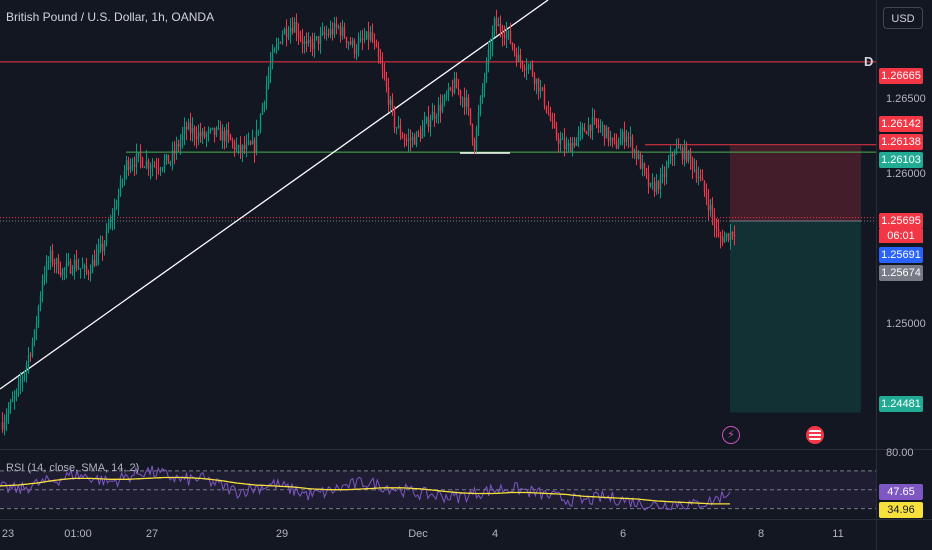 This screenshot has height=550, width=932. Describe the element at coordinates (906, 174) in the screenshot. I see `price-tick: 1.26000` at that location.